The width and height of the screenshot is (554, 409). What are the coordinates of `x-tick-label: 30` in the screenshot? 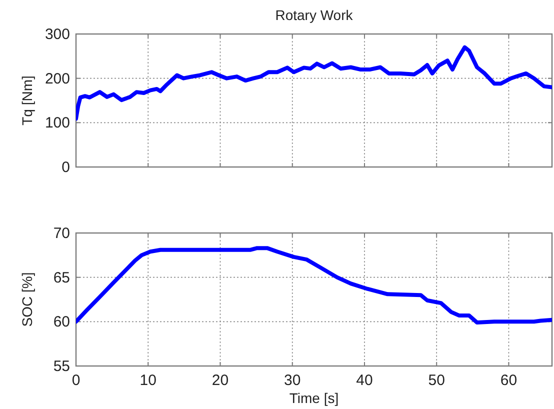 It's located at (292, 380).